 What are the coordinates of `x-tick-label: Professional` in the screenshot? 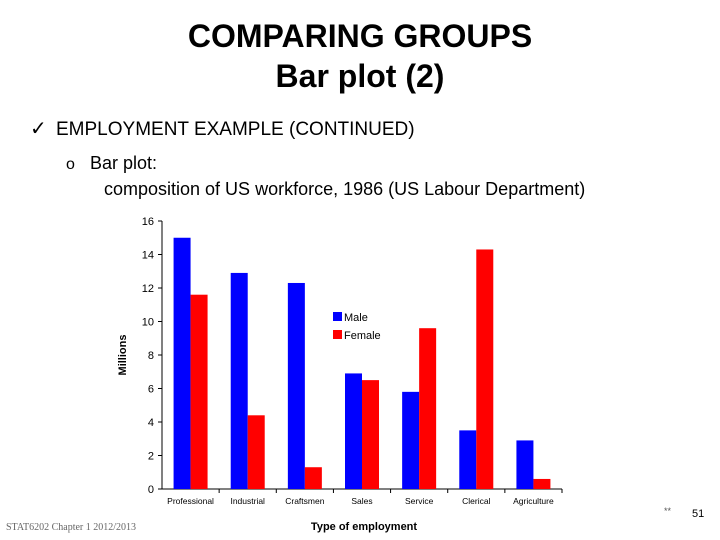 It's located at (190, 501).